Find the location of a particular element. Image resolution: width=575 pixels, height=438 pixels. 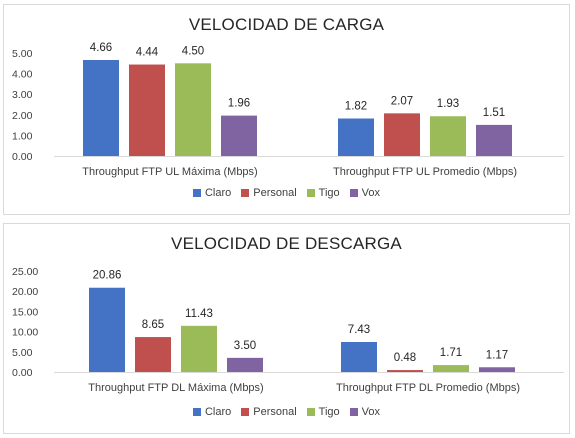

y-tick-label: 15.00 is located at coordinates (25, 312).